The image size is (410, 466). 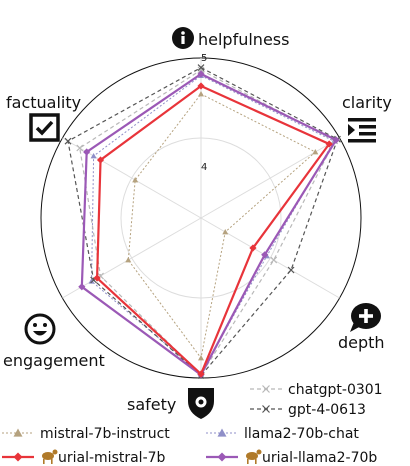 I want to click on info-icon, so click(x=183, y=38).